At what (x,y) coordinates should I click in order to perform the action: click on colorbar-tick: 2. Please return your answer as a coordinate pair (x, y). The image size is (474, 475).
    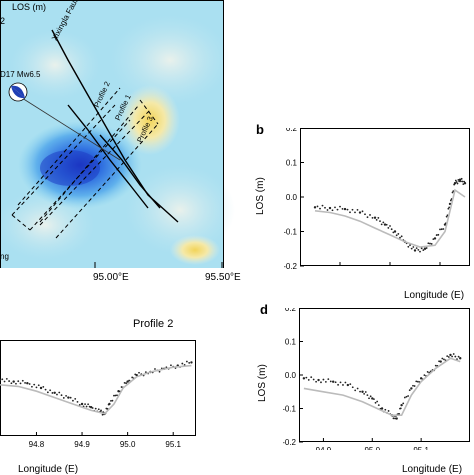
    Looking at the image, I should click on (3, 21).